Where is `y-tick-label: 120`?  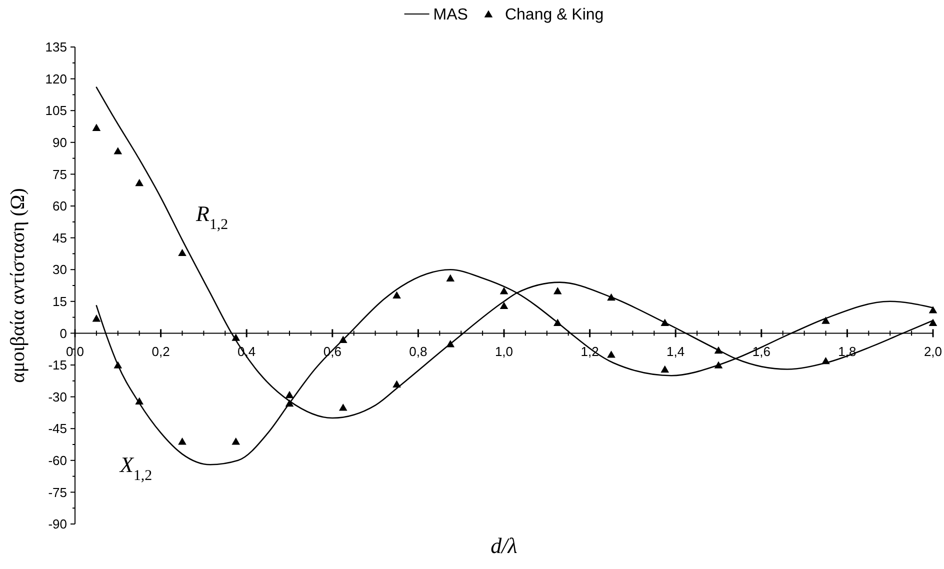
y-tick-label: 120 is located at coordinates (56, 78).